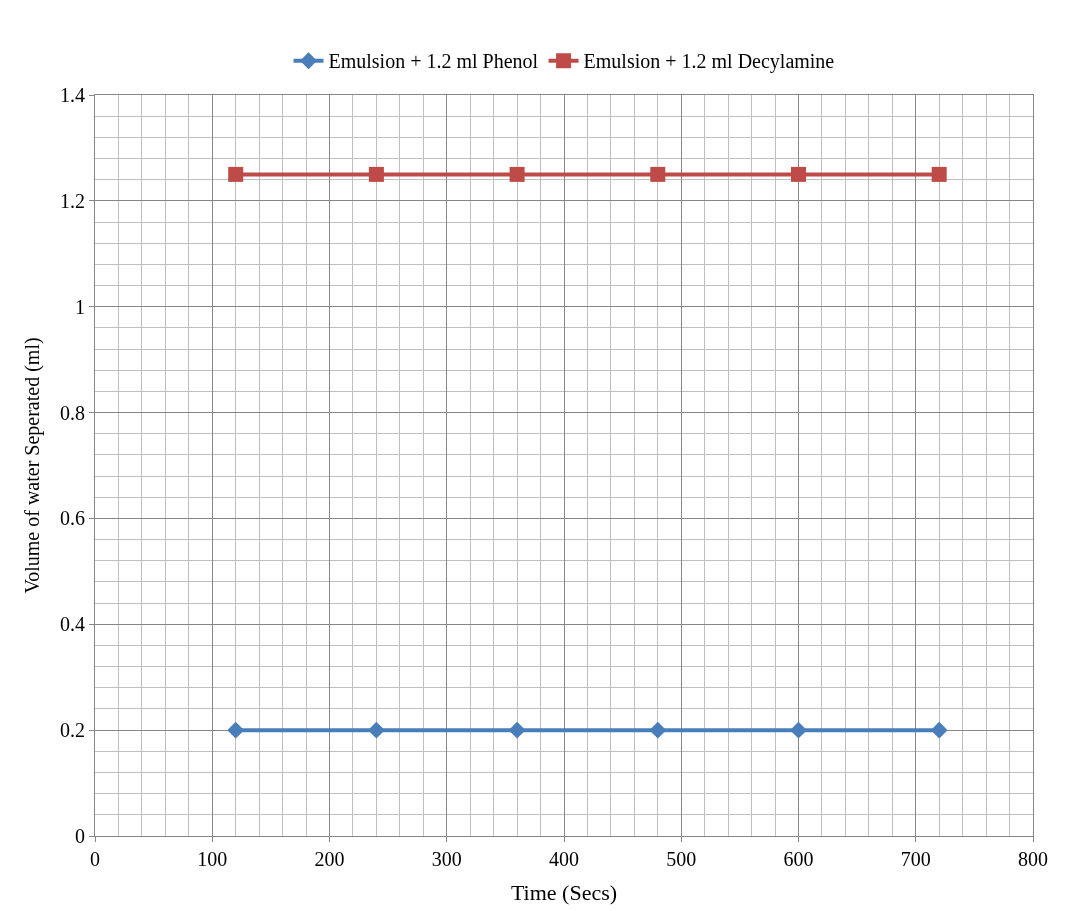 The width and height of the screenshot is (1068, 911). What do you see at coordinates (915, 859) in the screenshot?
I see `x-tick-label: 700` at bounding box center [915, 859].